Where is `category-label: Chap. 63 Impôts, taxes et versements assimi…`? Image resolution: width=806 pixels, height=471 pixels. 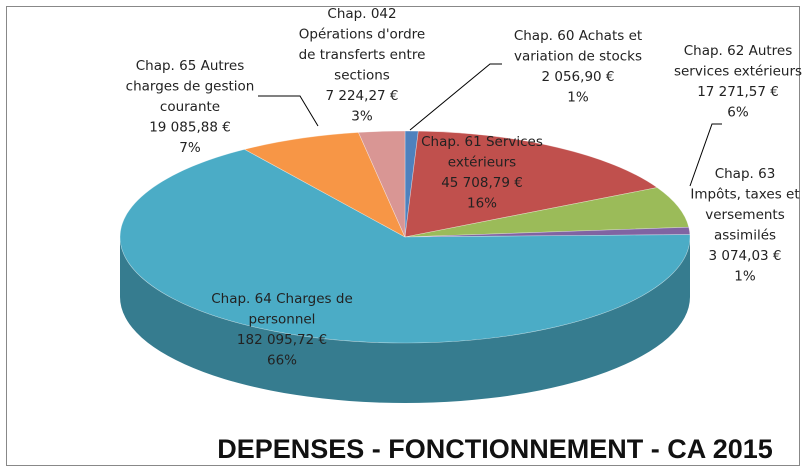 category-label: Chap. 63 Impôts, taxes et versements assimi… is located at coordinates (744, 205).